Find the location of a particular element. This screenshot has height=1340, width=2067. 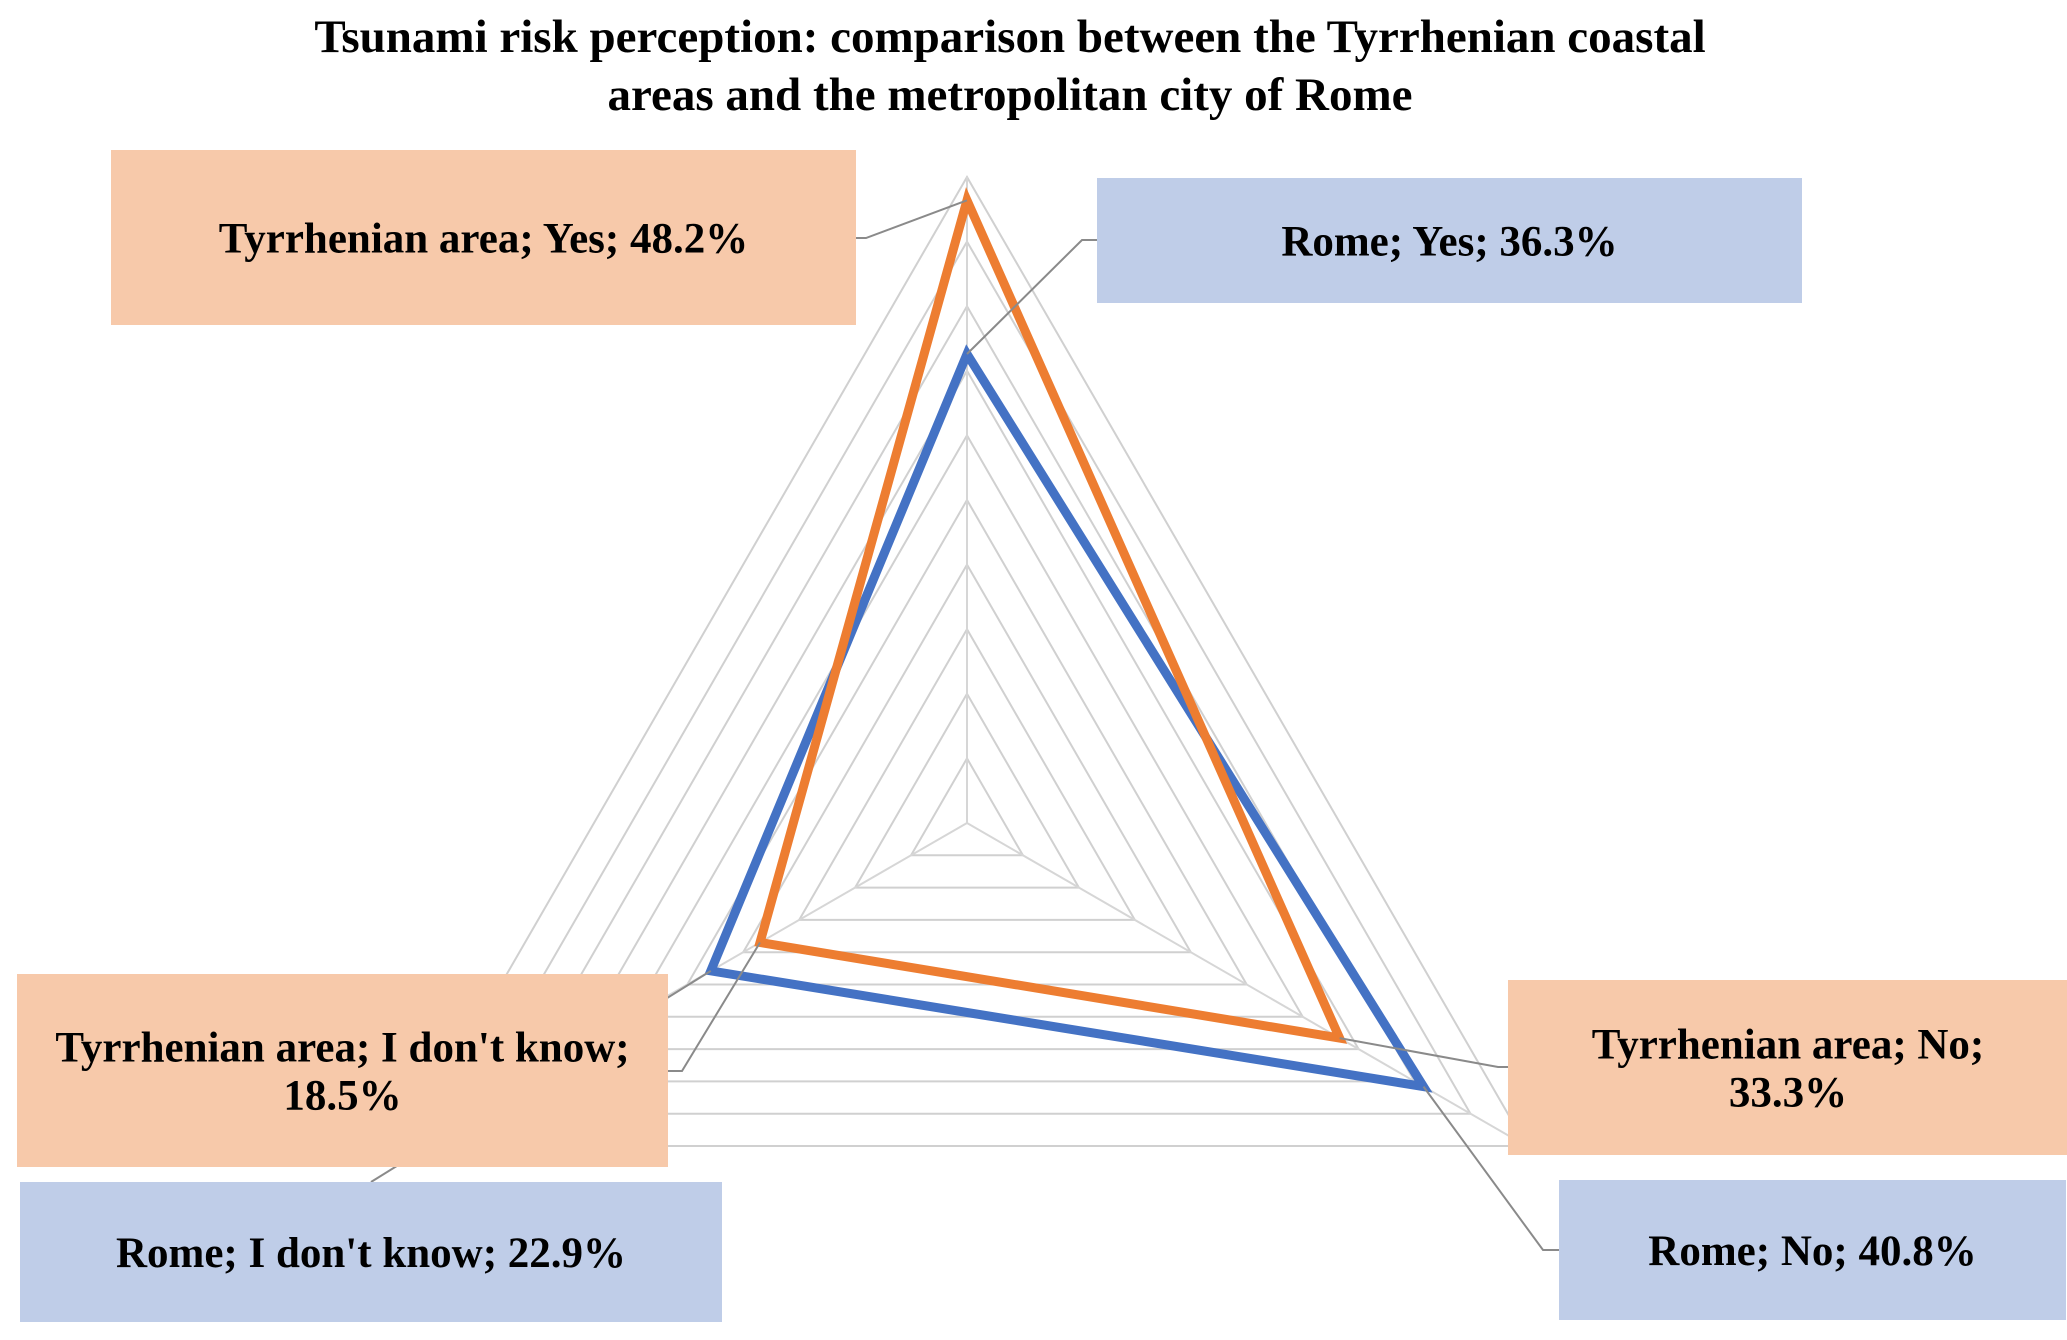

data-label-box-tyrrhenian-area-yes is located at coordinates (483, 237).